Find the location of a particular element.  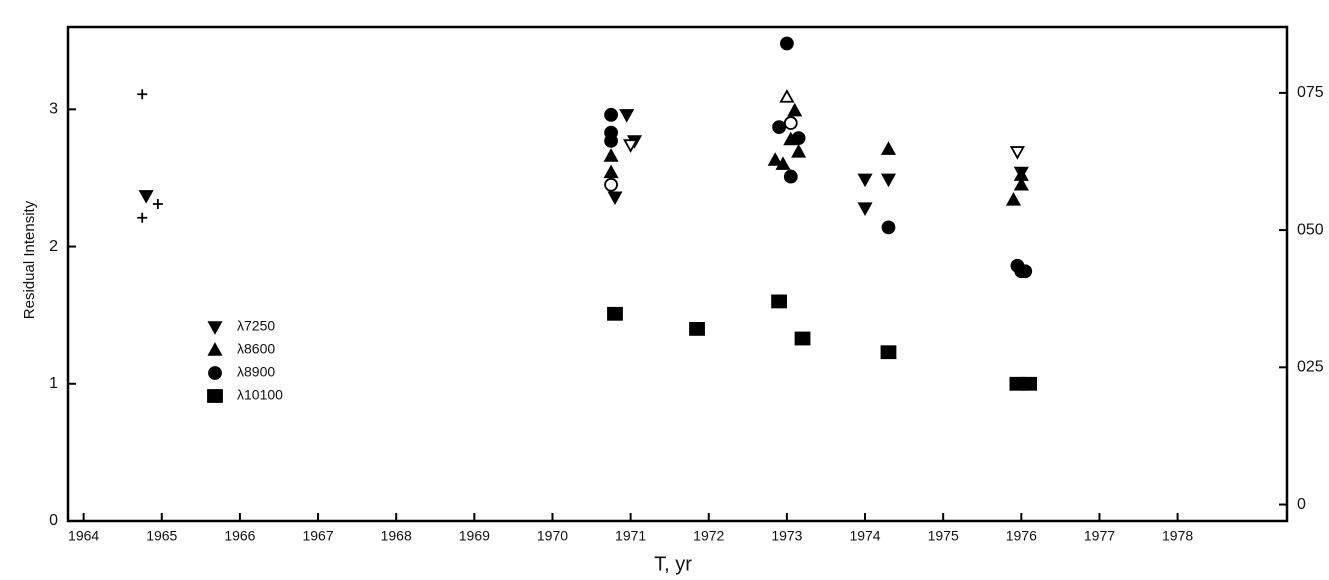

y-tick-label: 0 is located at coordinates (53, 520).